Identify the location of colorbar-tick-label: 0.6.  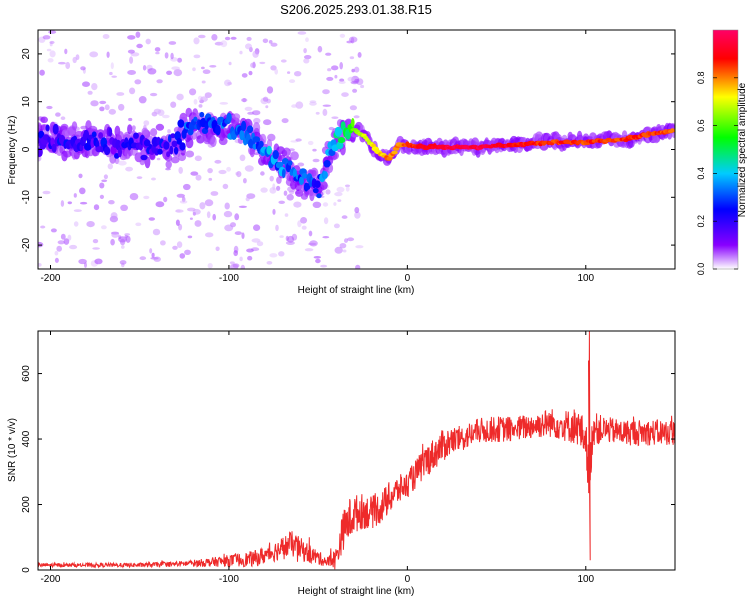
(701, 125).